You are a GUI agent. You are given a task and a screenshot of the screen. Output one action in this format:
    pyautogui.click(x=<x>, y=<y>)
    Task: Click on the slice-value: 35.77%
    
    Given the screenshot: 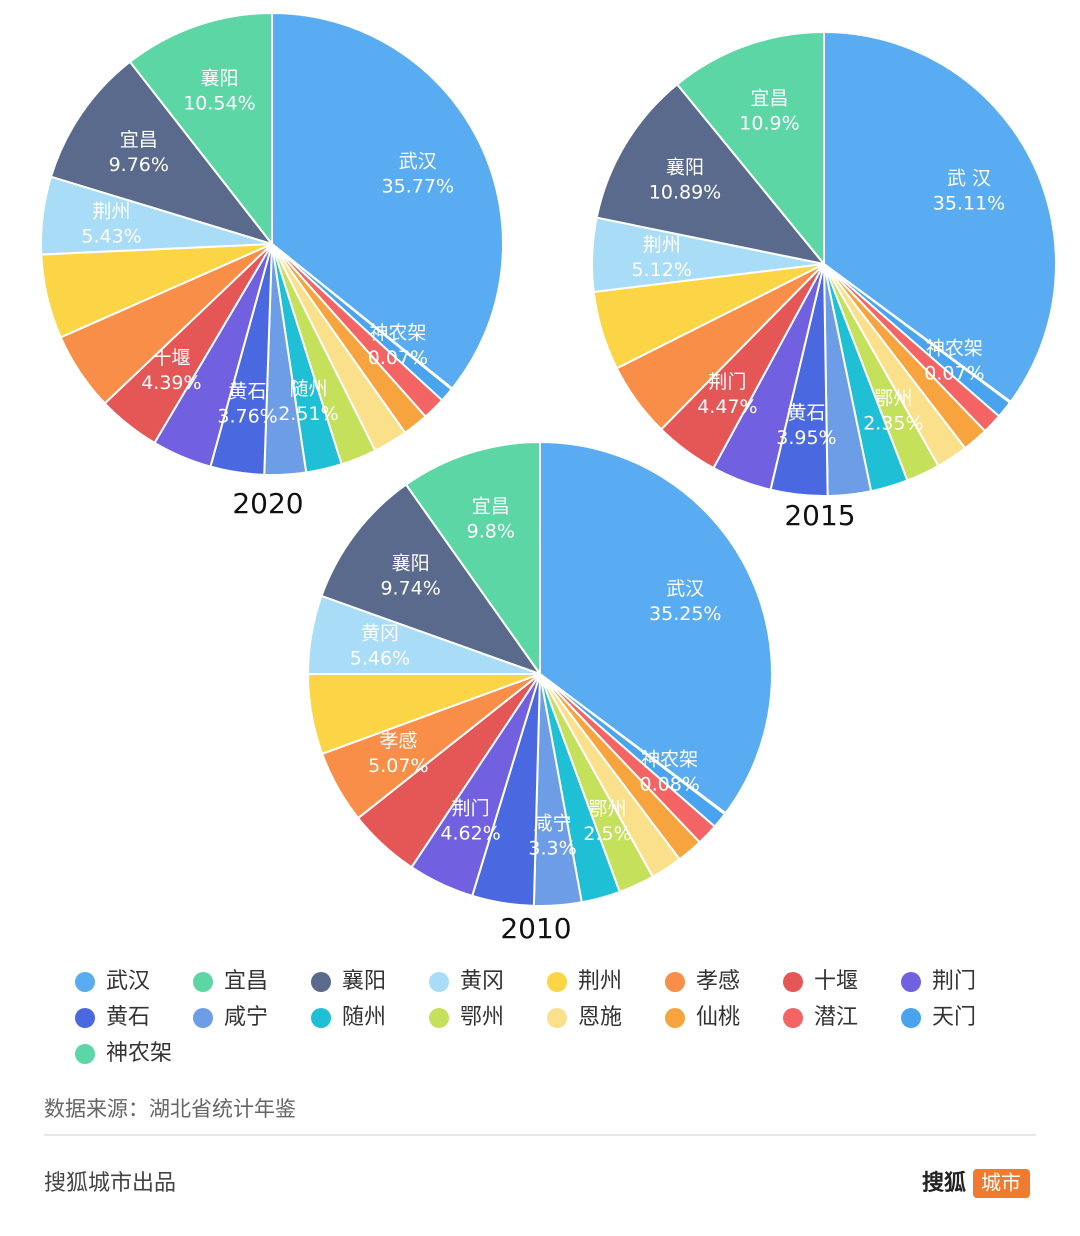 What is the action you would take?
    pyautogui.click(x=418, y=187)
    